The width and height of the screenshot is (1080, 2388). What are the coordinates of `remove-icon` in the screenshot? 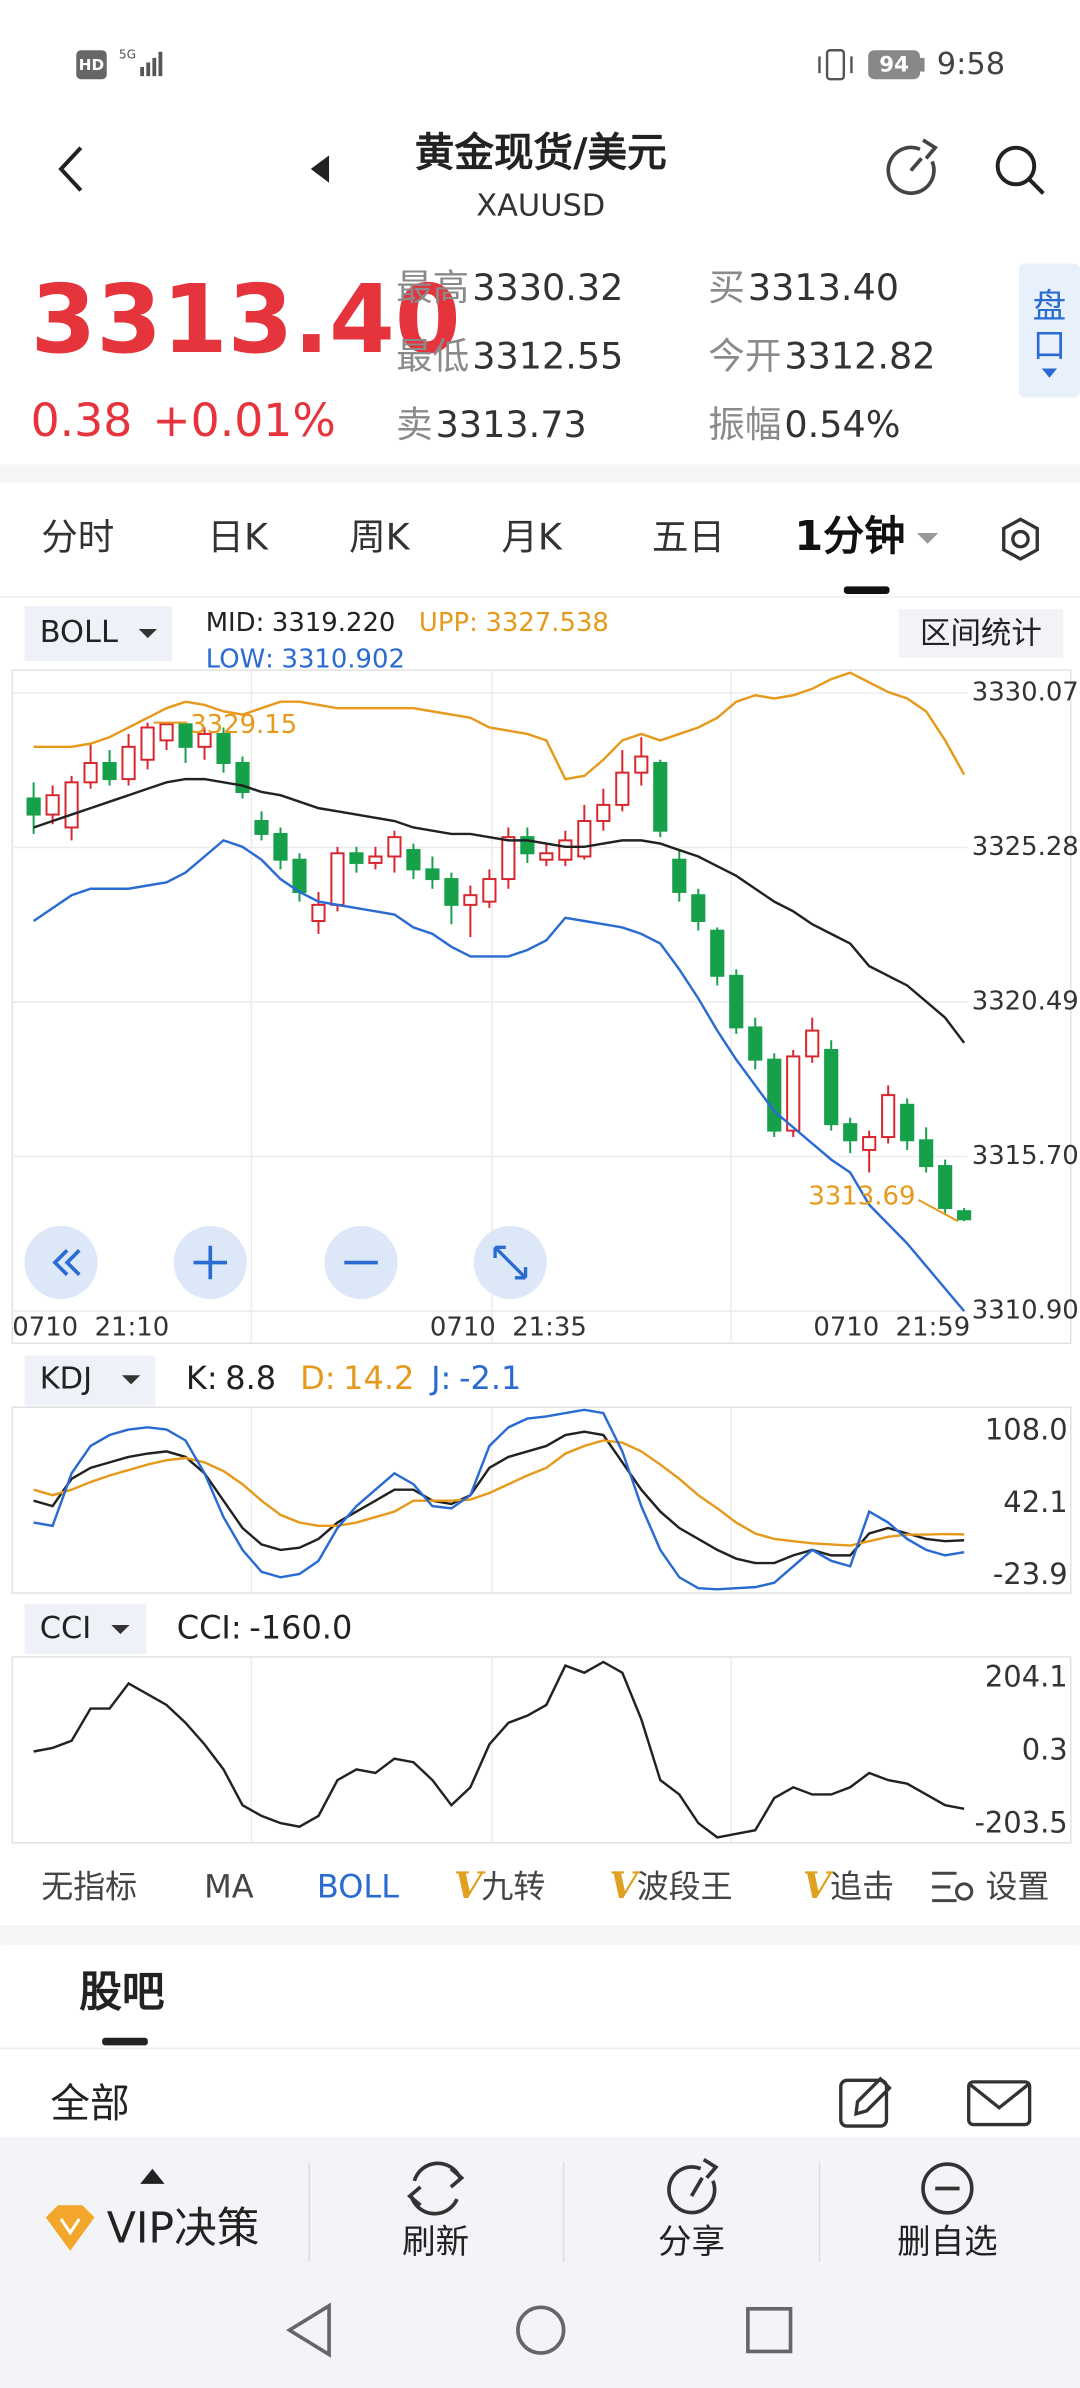 It's located at (947, 2188).